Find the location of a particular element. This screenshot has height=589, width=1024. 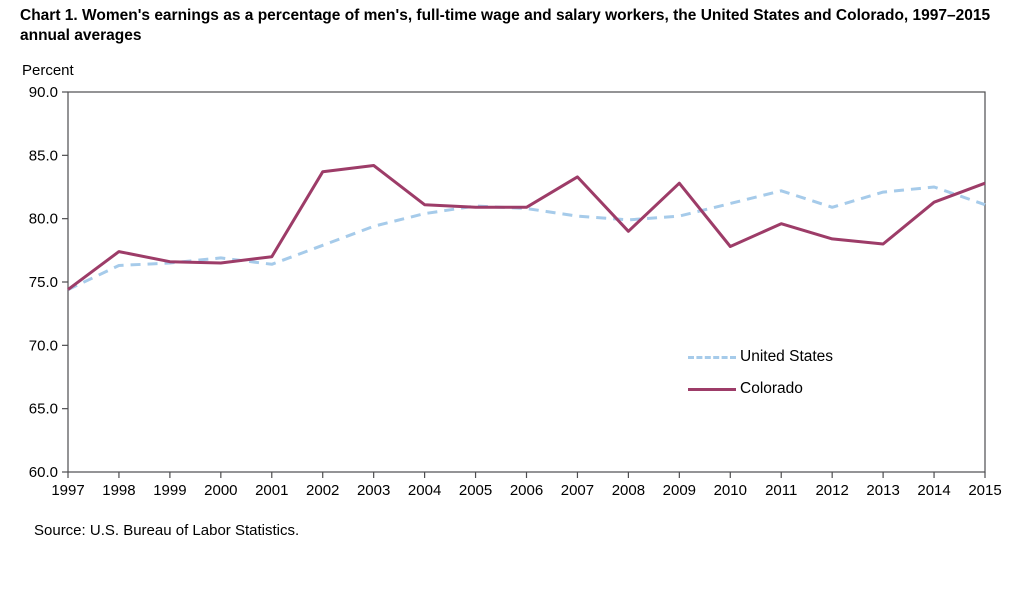

x-axis-tick-label: 1999 is located at coordinates (169, 490).